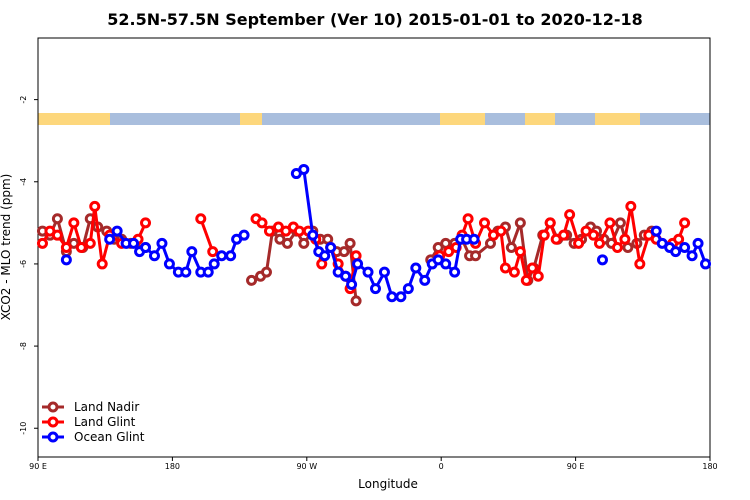  I want to click on y-axis-label: XCO2 - MLO trend (ppm), so click(6, 247).